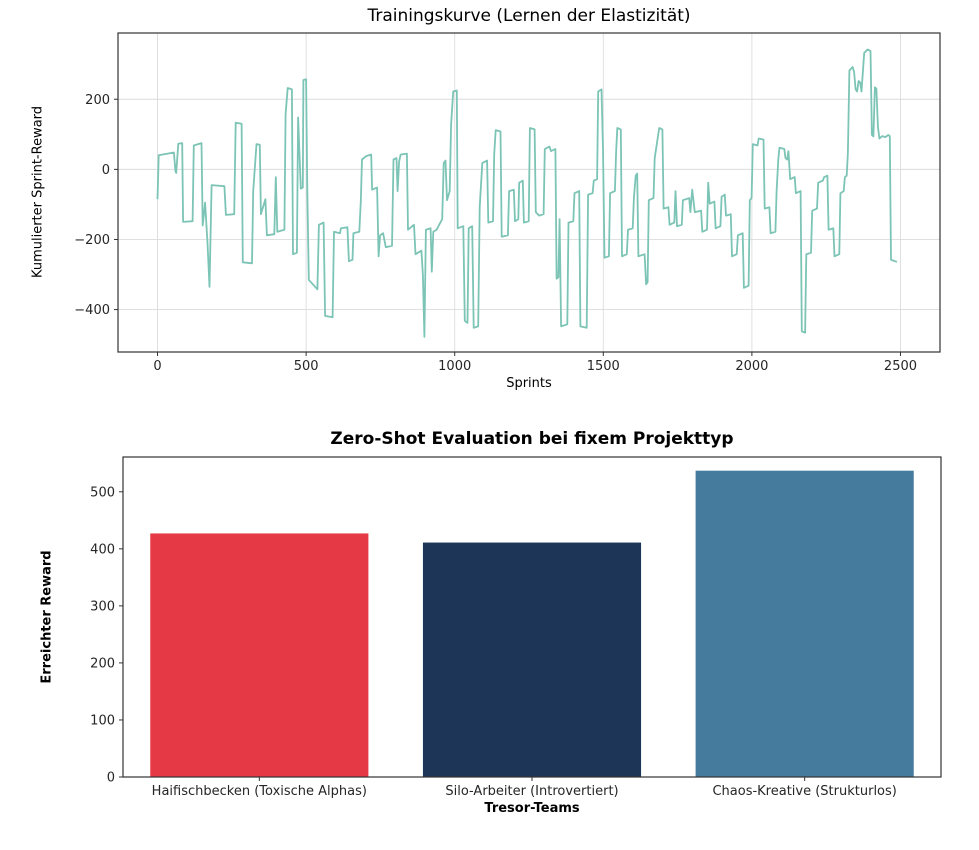 The image size is (979, 850). Describe the element at coordinates (157, 366) in the screenshot. I see `x-tick-label: 0` at that location.